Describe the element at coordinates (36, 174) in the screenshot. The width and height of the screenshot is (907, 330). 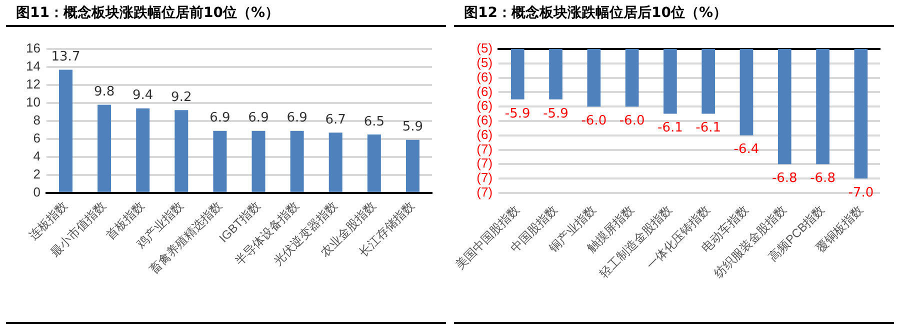
I see `y-tick-label: 2` at that location.